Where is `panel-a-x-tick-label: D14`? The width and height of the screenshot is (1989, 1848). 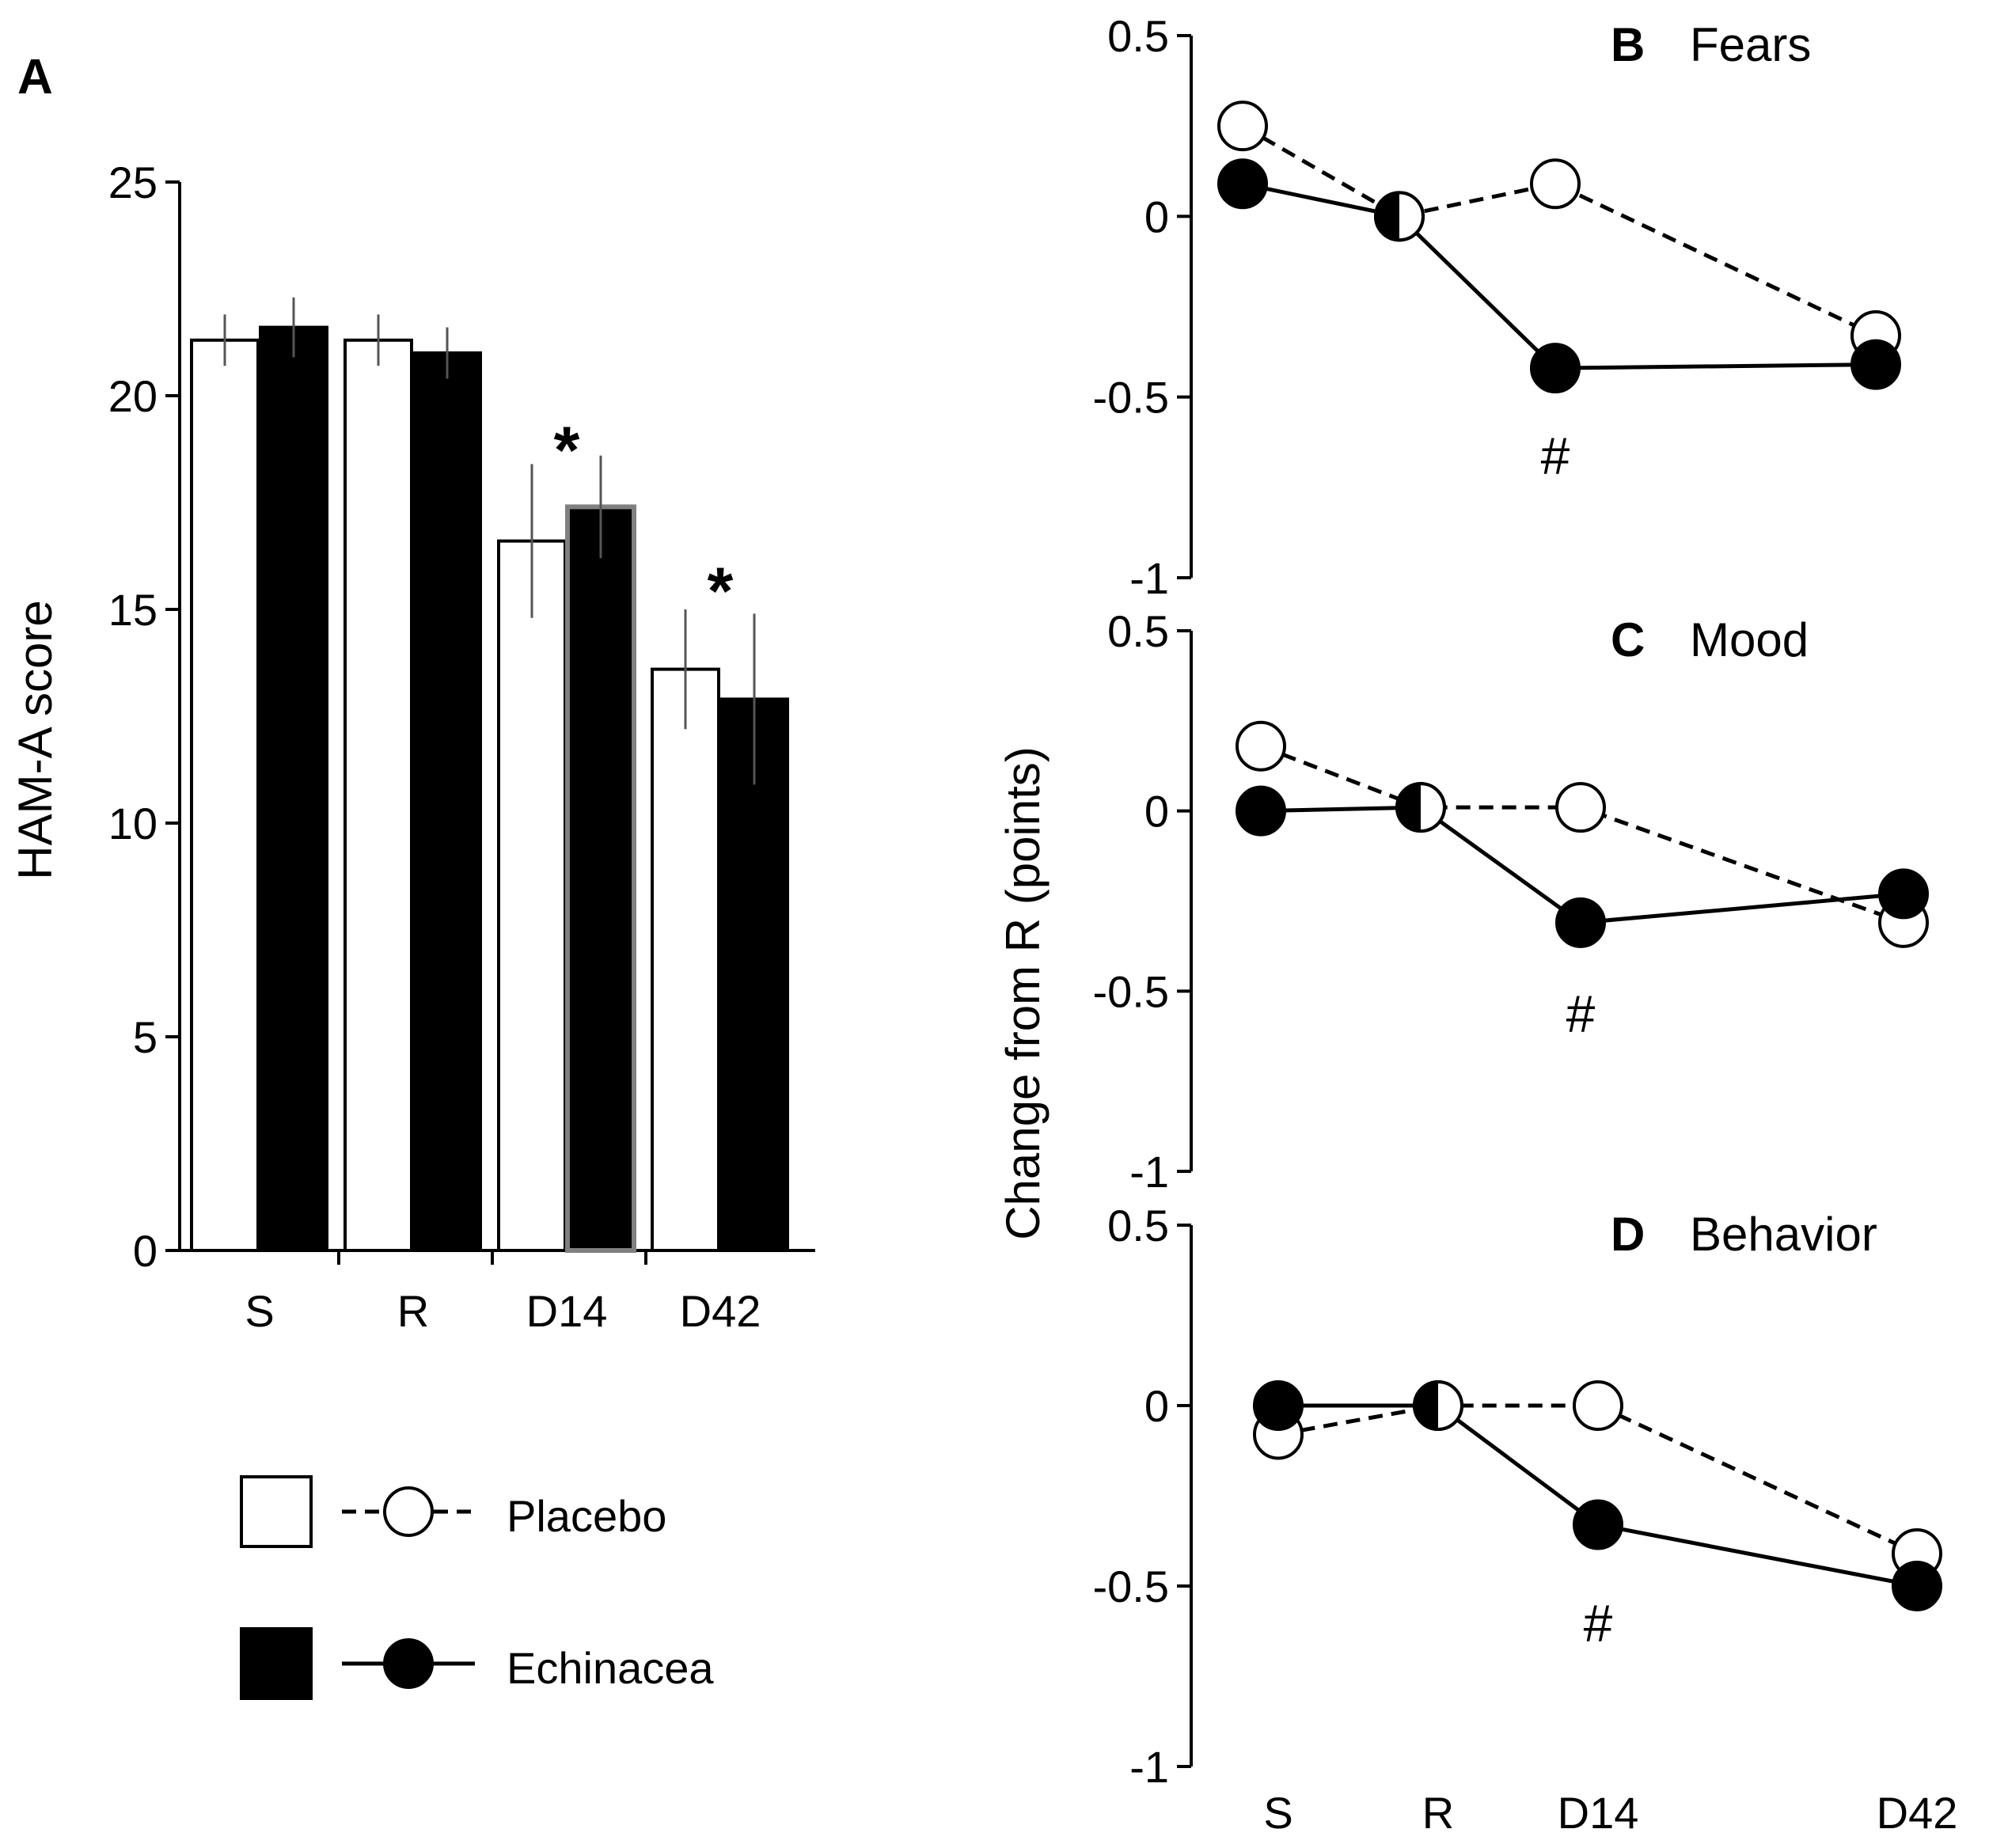
panel-a-x-tick-label: D14 is located at coordinates (567, 1311).